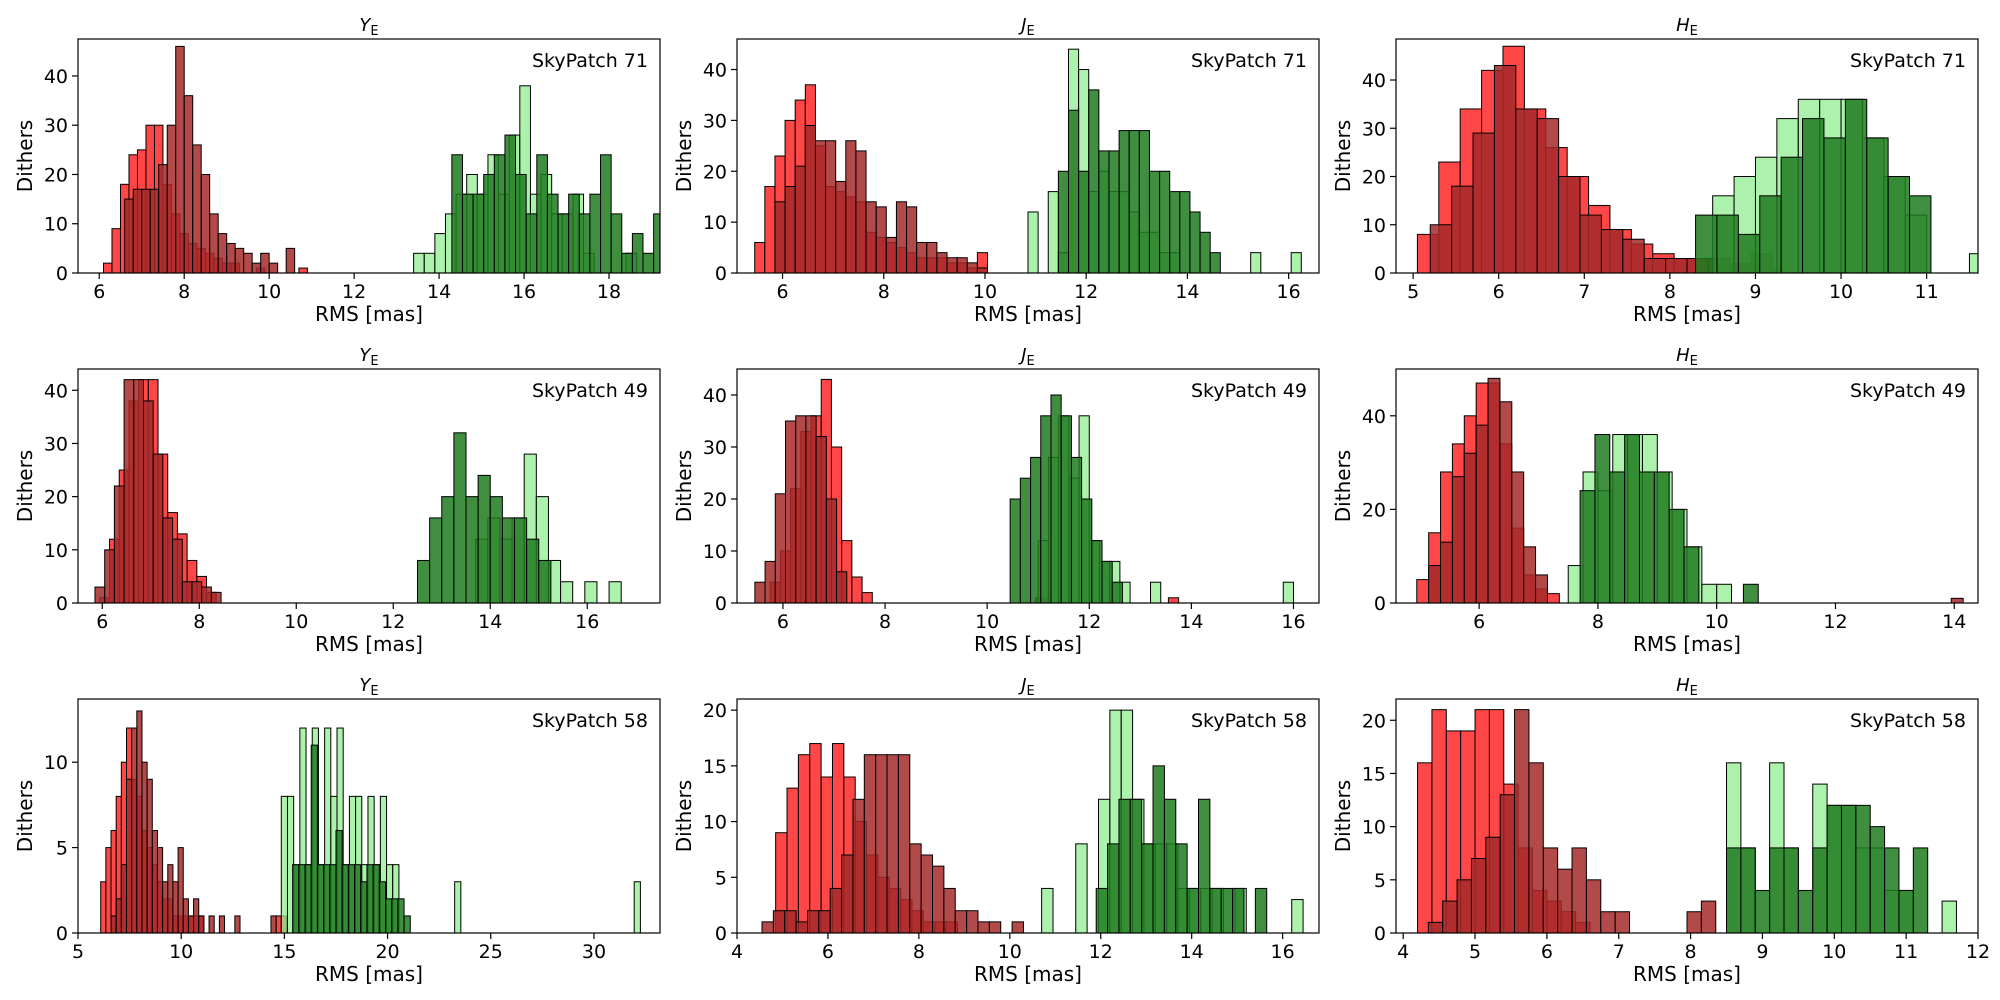 The image size is (2000, 1000). Describe the element at coordinates (368, 357) in the screenshot. I see `panel-title: YE` at that location.